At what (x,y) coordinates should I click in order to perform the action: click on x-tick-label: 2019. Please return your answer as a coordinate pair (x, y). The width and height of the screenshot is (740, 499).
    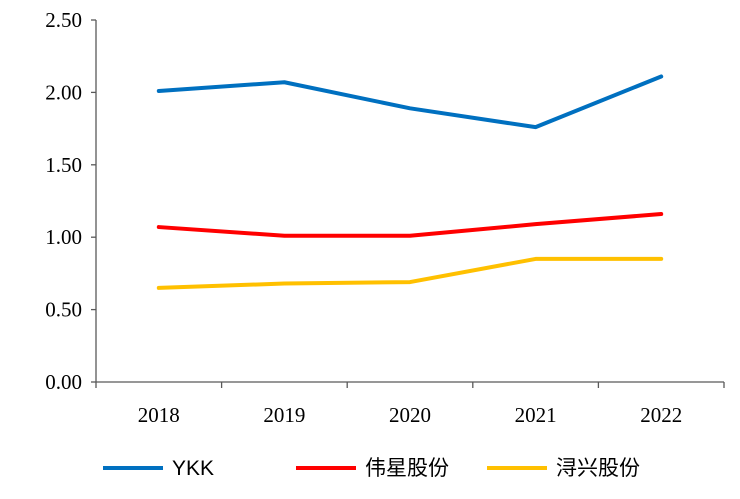
    Looking at the image, I should click on (284, 415).